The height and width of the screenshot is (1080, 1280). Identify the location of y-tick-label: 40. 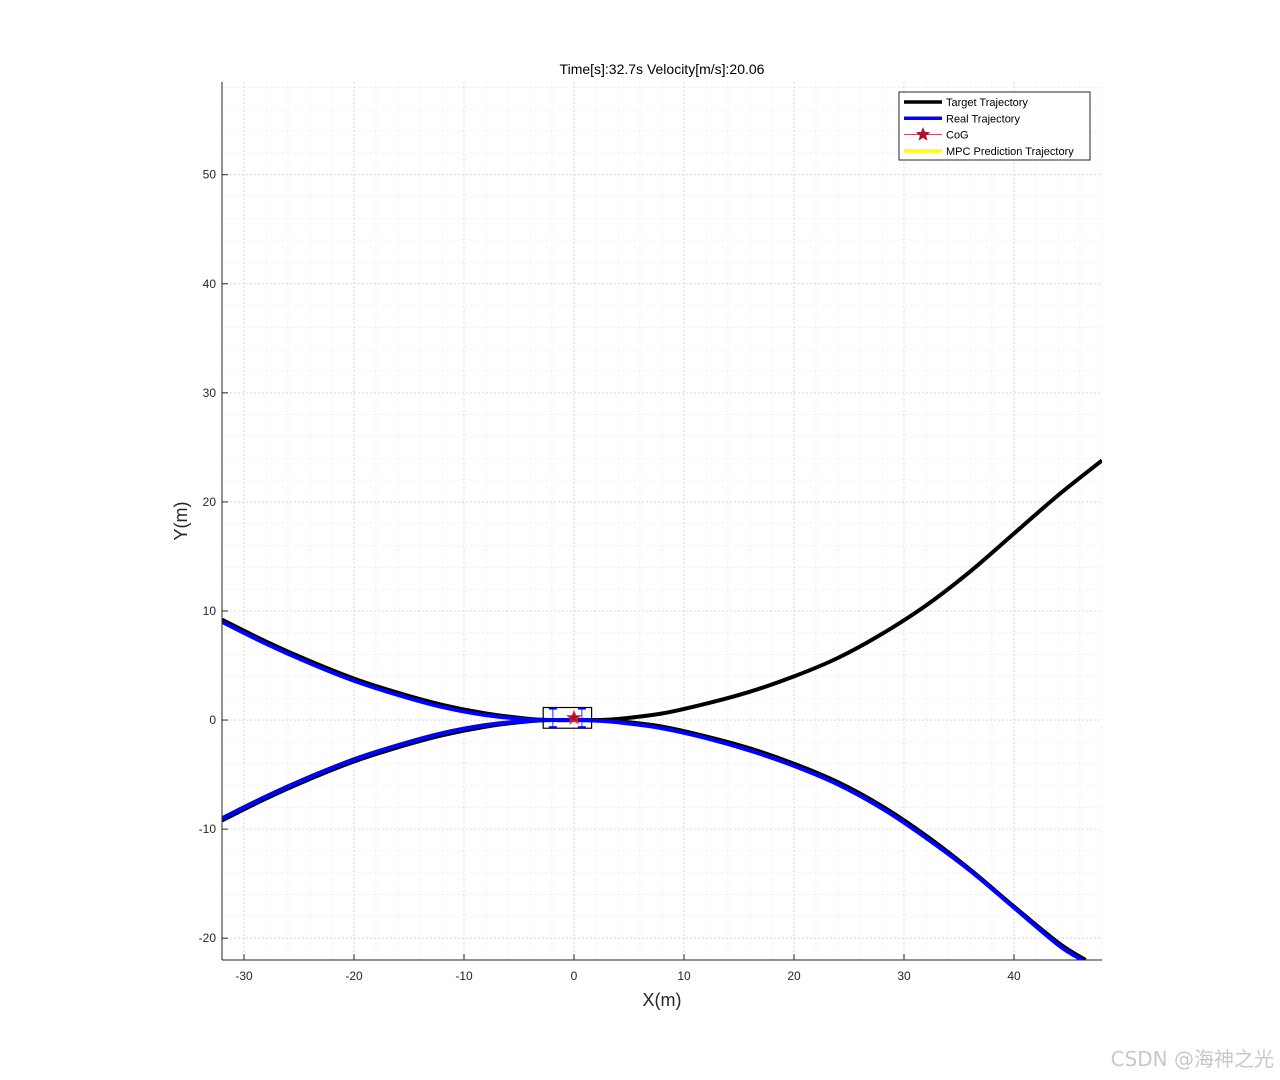
(210, 284).